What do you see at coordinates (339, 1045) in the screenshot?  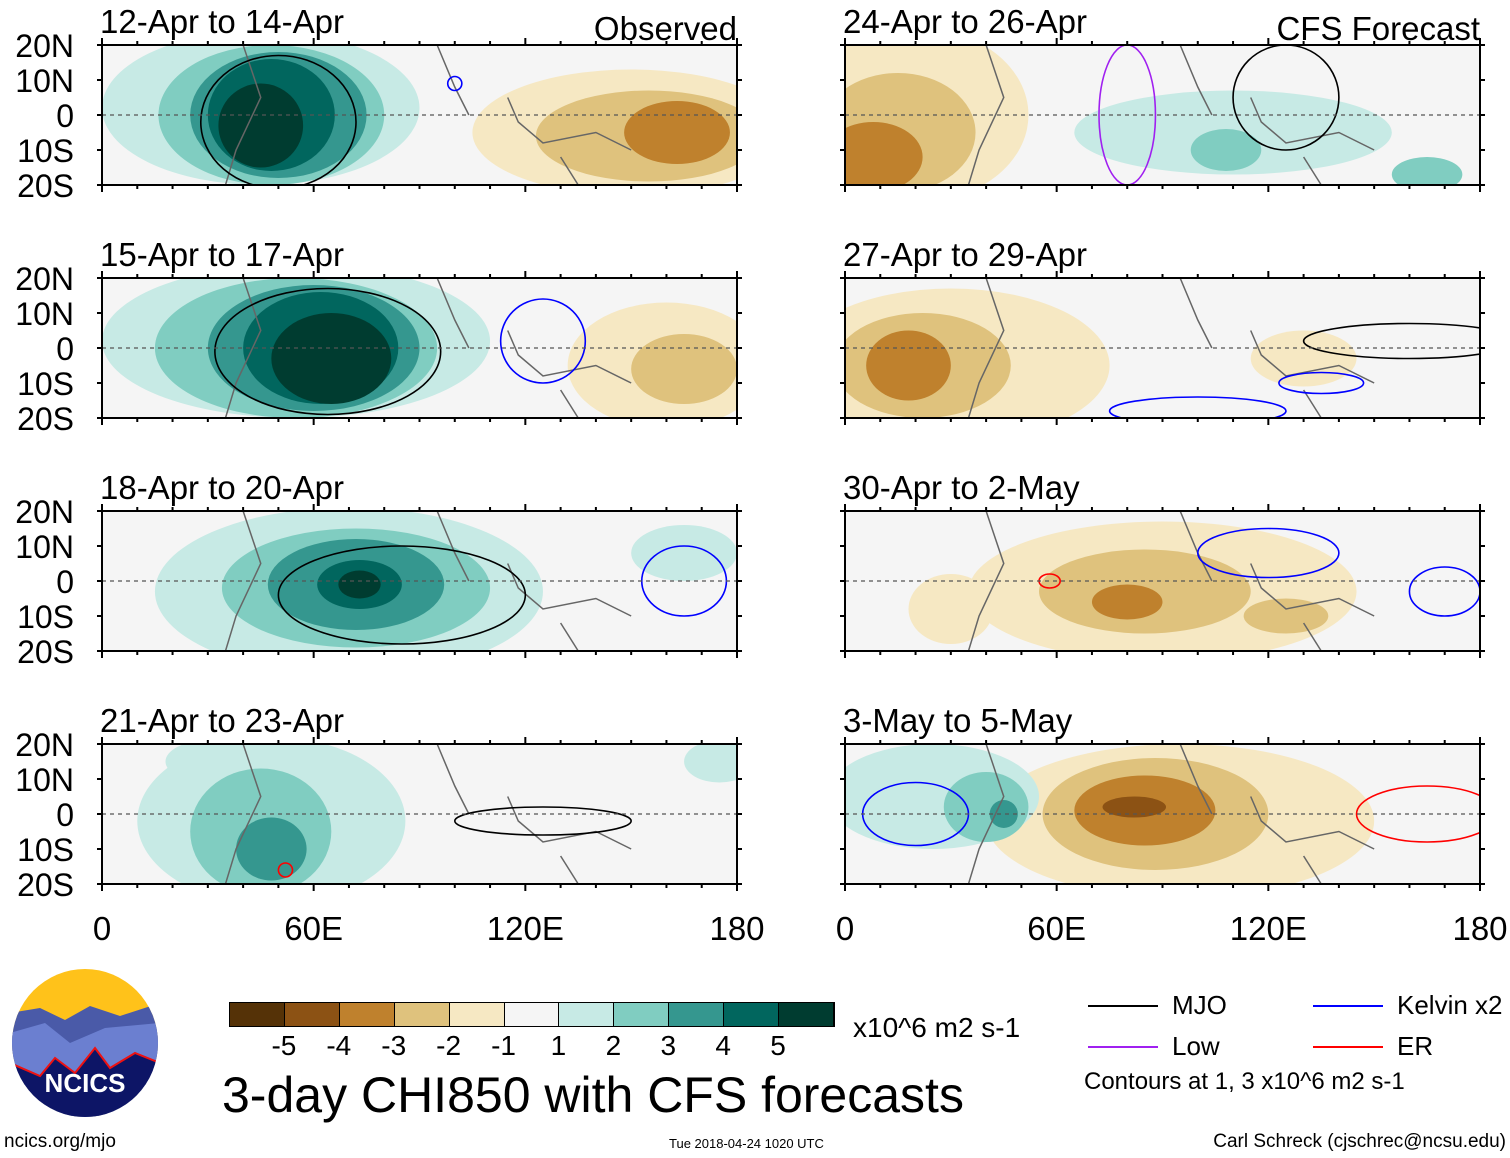 I see `colorbar-label: -4` at bounding box center [339, 1045].